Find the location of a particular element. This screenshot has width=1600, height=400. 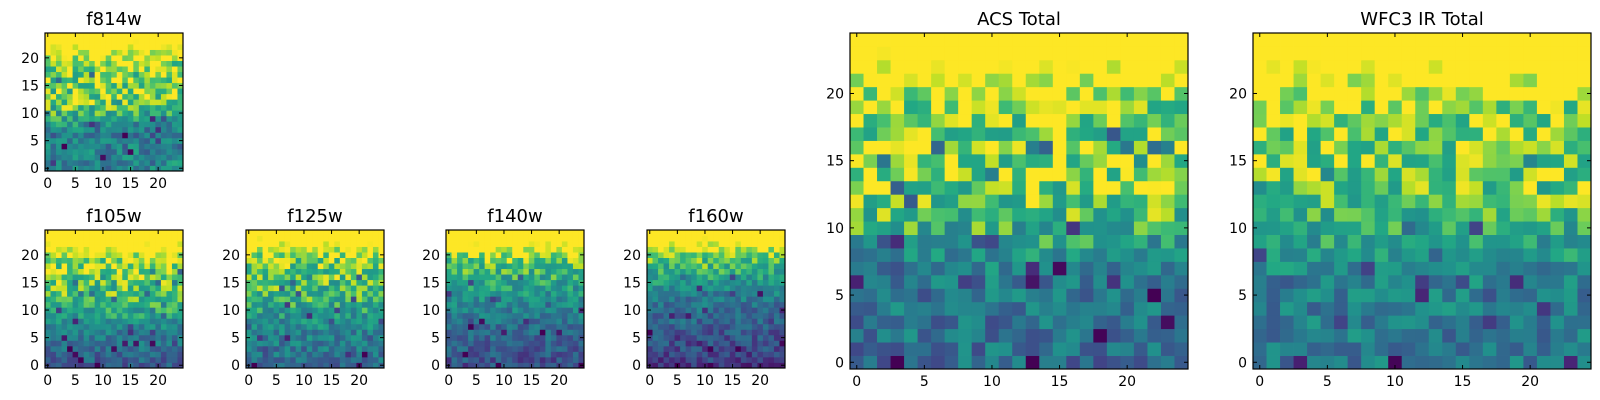

x-tick-label: 5 is located at coordinates (476, 381).